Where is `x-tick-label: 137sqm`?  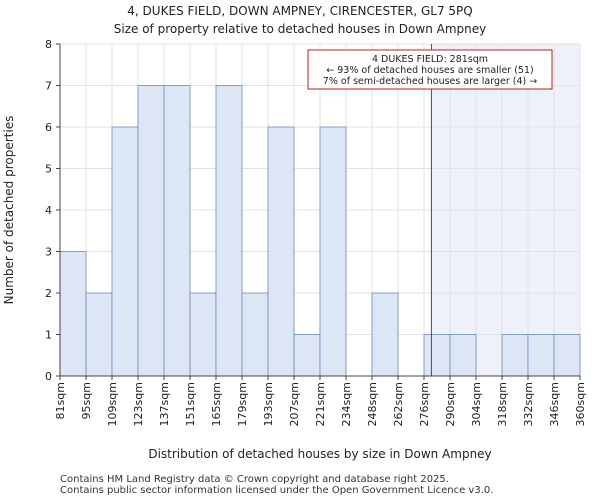
x-tick-label: 137sqm is located at coordinates (164, 404).